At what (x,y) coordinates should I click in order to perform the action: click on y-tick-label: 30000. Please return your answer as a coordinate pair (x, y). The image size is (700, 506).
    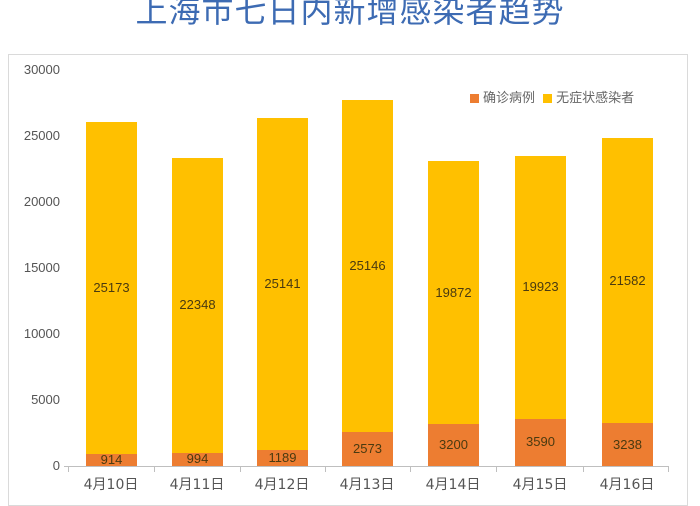
    Looking at the image, I should click on (41, 69).